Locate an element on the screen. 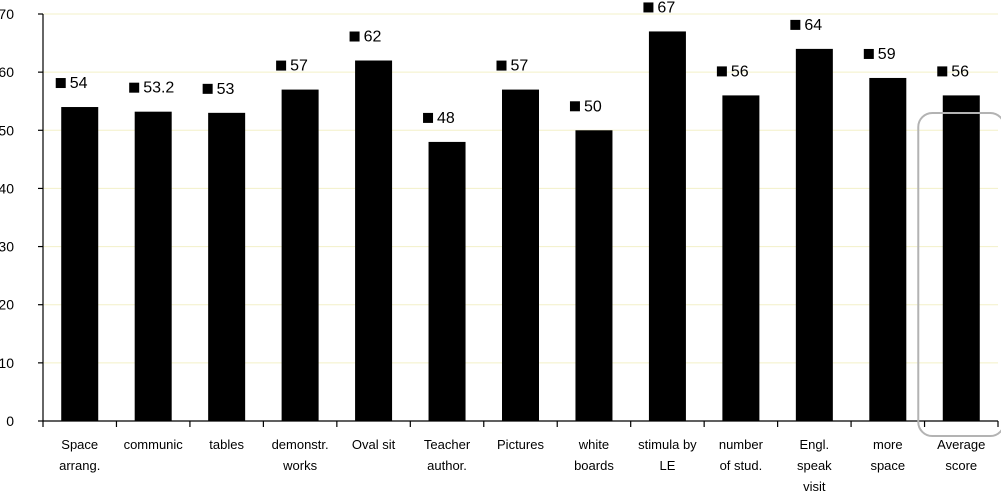 Image resolution: width=1001 pixels, height=497 pixels. x-tick-label: Pictures is located at coordinates (520, 444).